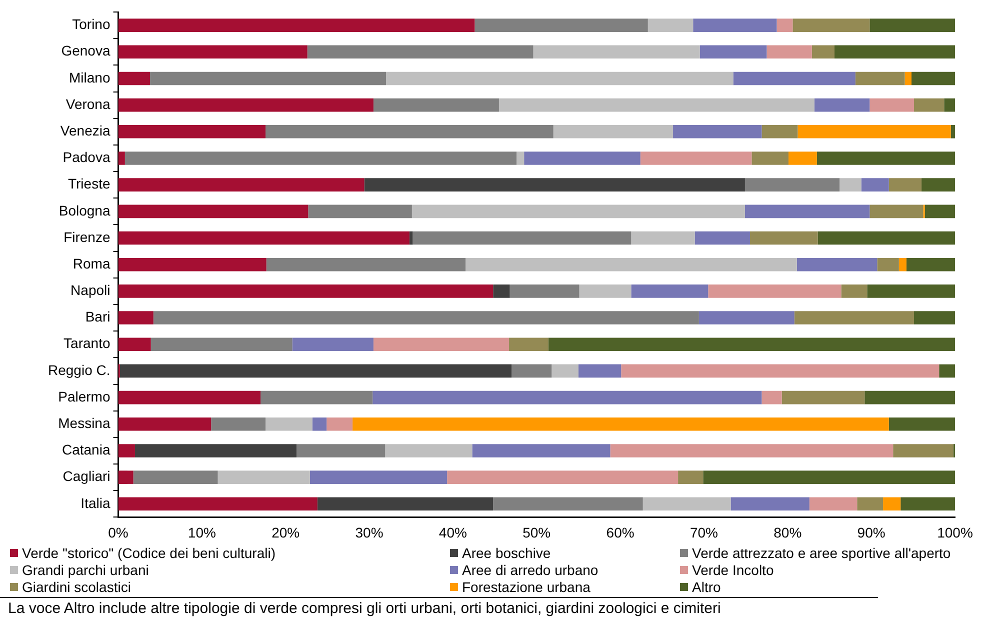 The height and width of the screenshot is (630, 981). What do you see at coordinates (76, 587) in the screenshot?
I see `legend-label: Giardini scolastici` at bounding box center [76, 587].